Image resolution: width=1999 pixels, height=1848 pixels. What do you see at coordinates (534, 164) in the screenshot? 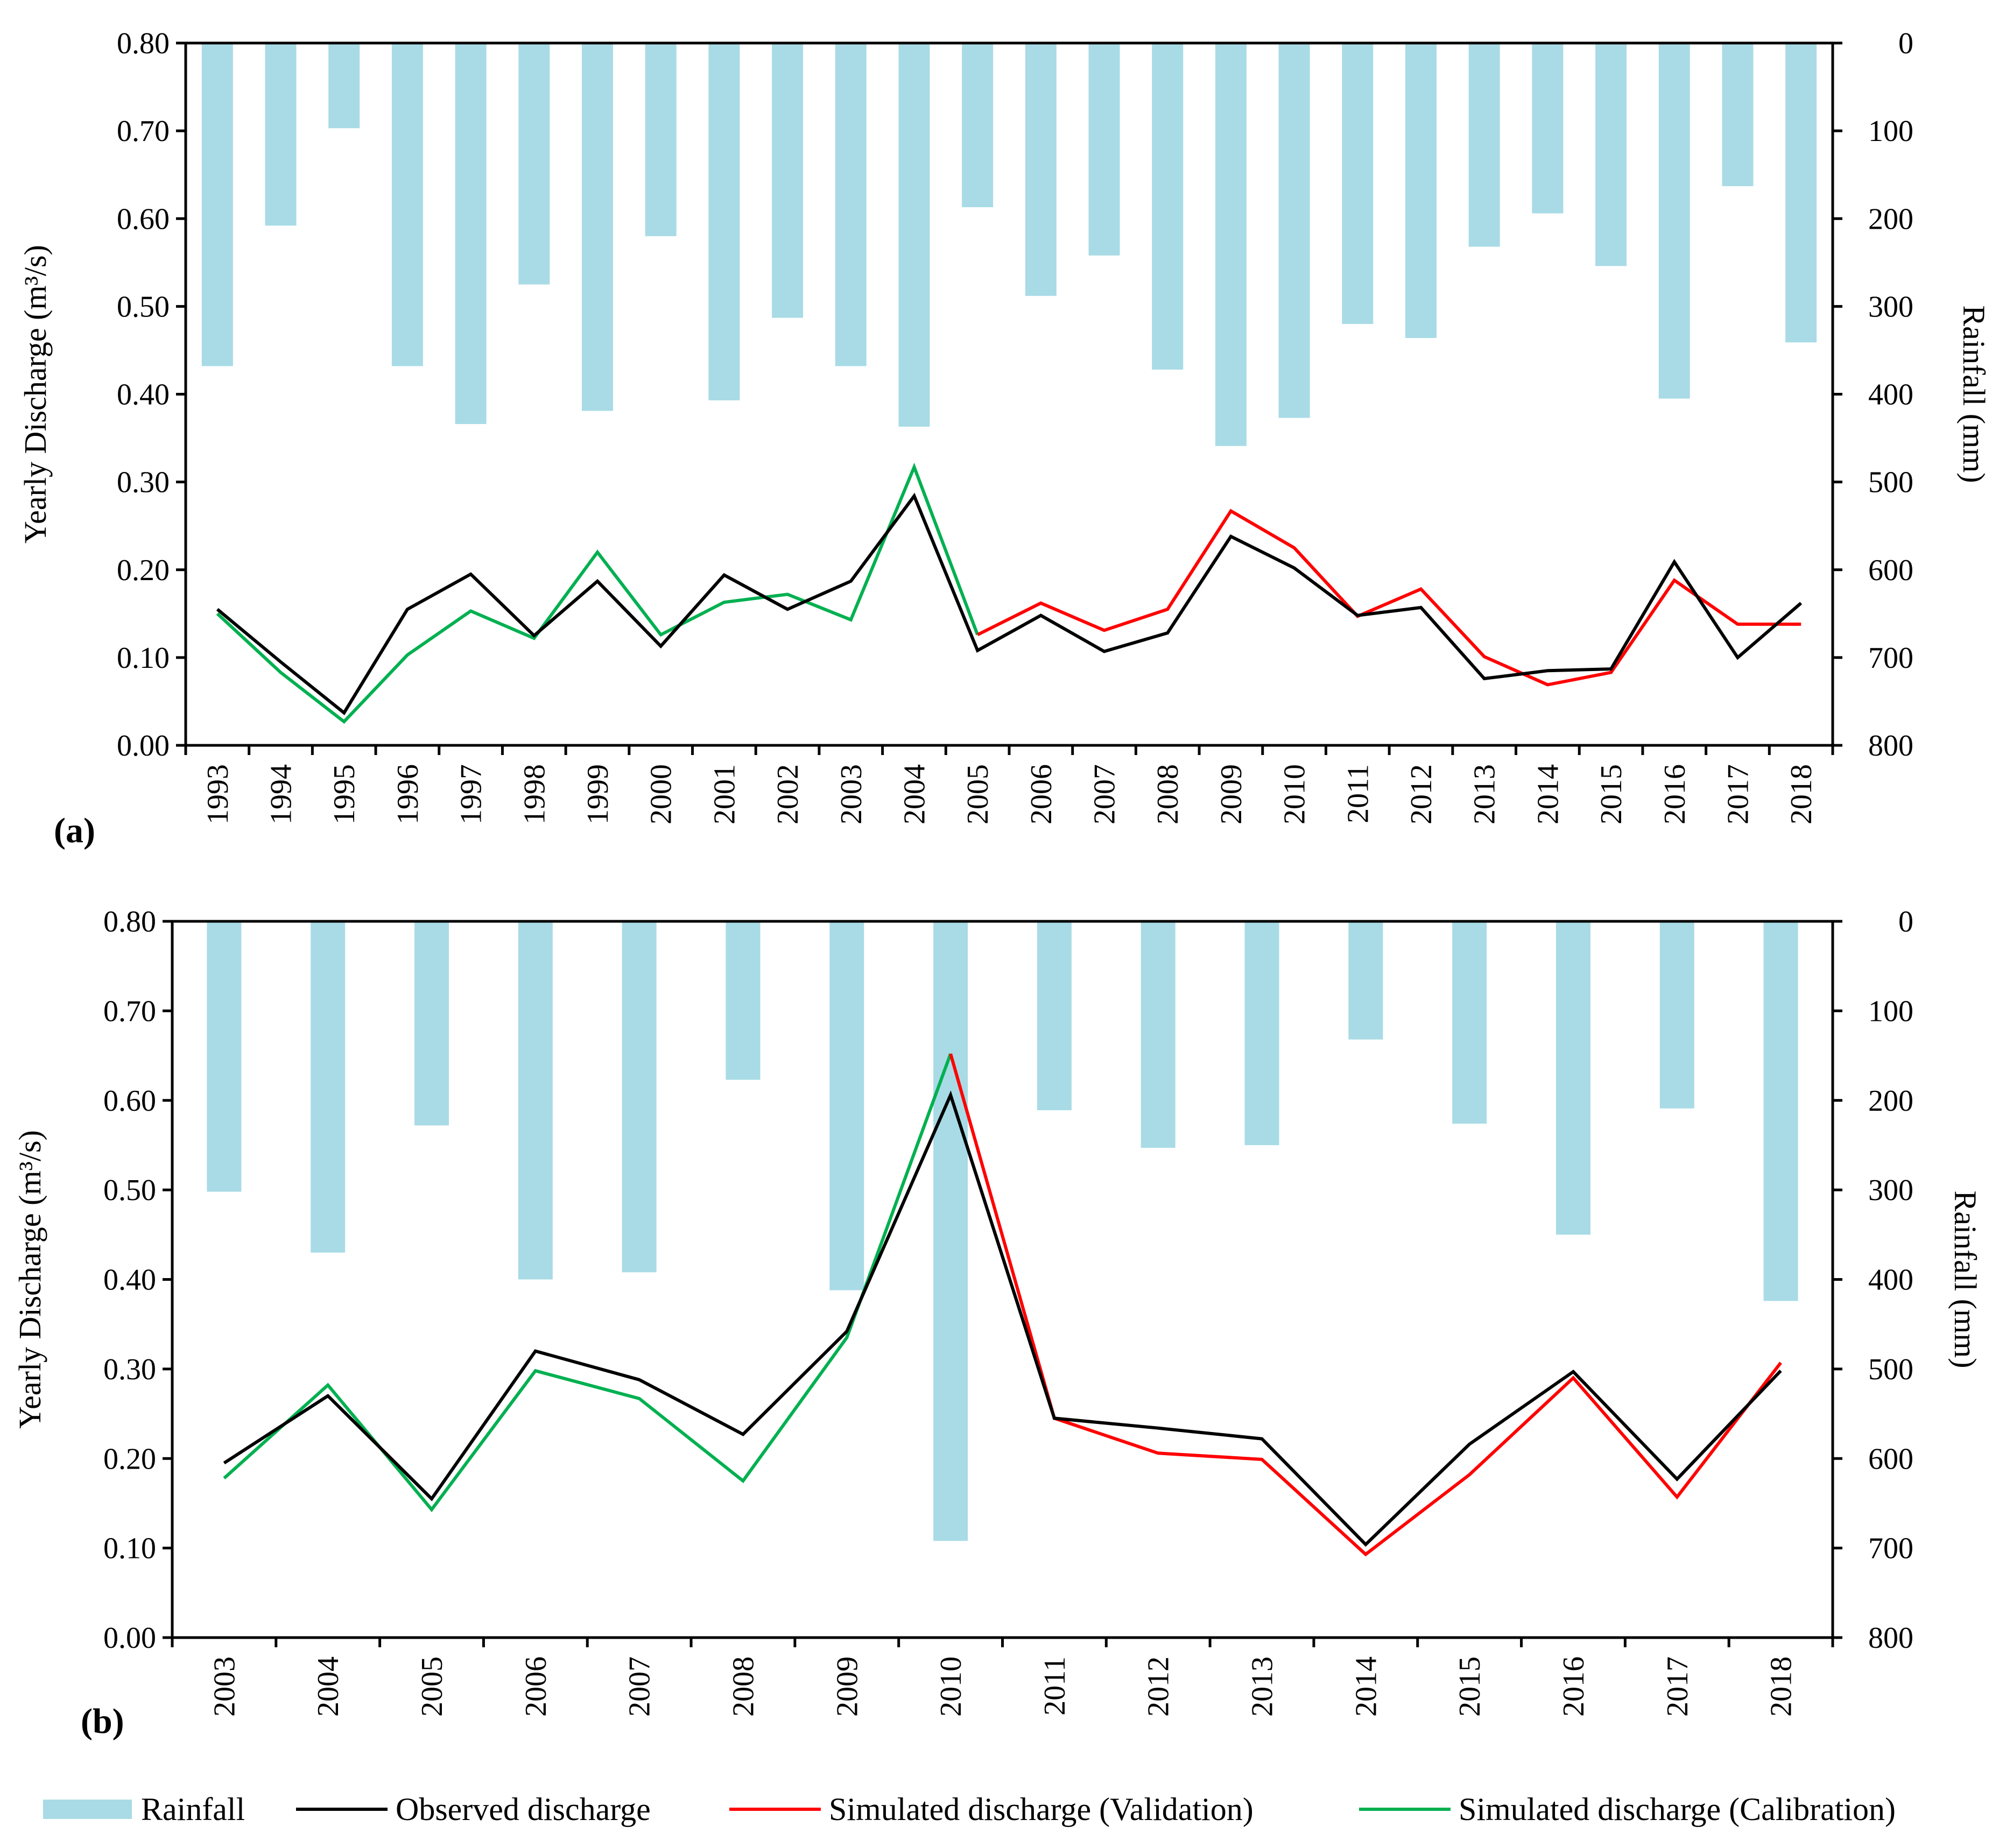
I see `rainfall-bar-1998` at bounding box center [534, 164].